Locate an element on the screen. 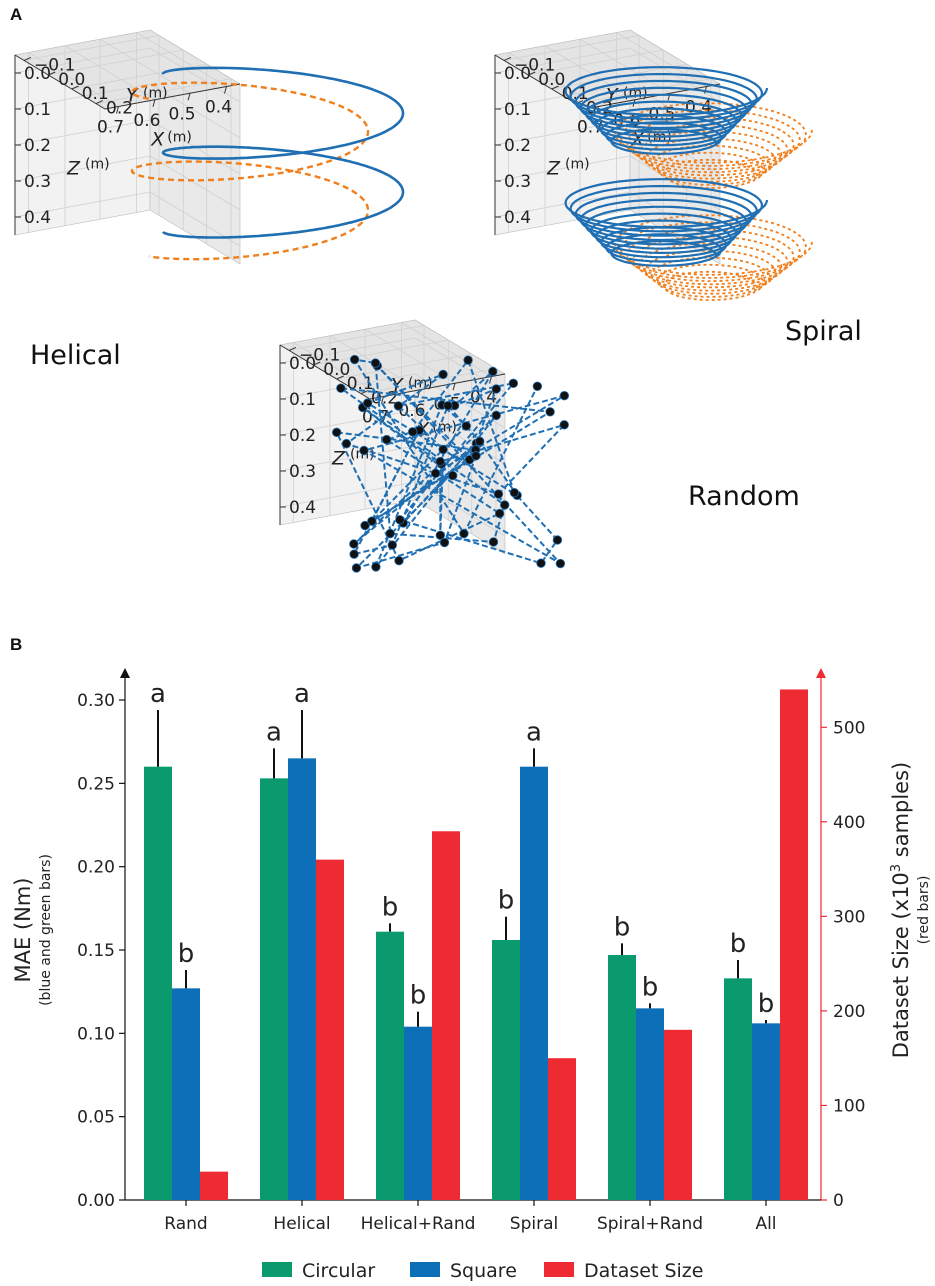 This screenshot has width=935, height=1286. legend-label: Square is located at coordinates (483, 1271).